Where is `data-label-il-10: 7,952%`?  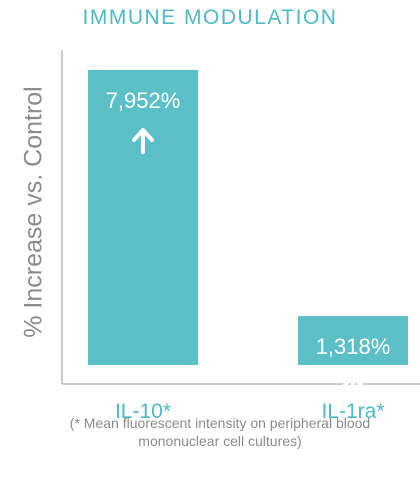 data-label-il-10: 7,952% is located at coordinates (143, 100).